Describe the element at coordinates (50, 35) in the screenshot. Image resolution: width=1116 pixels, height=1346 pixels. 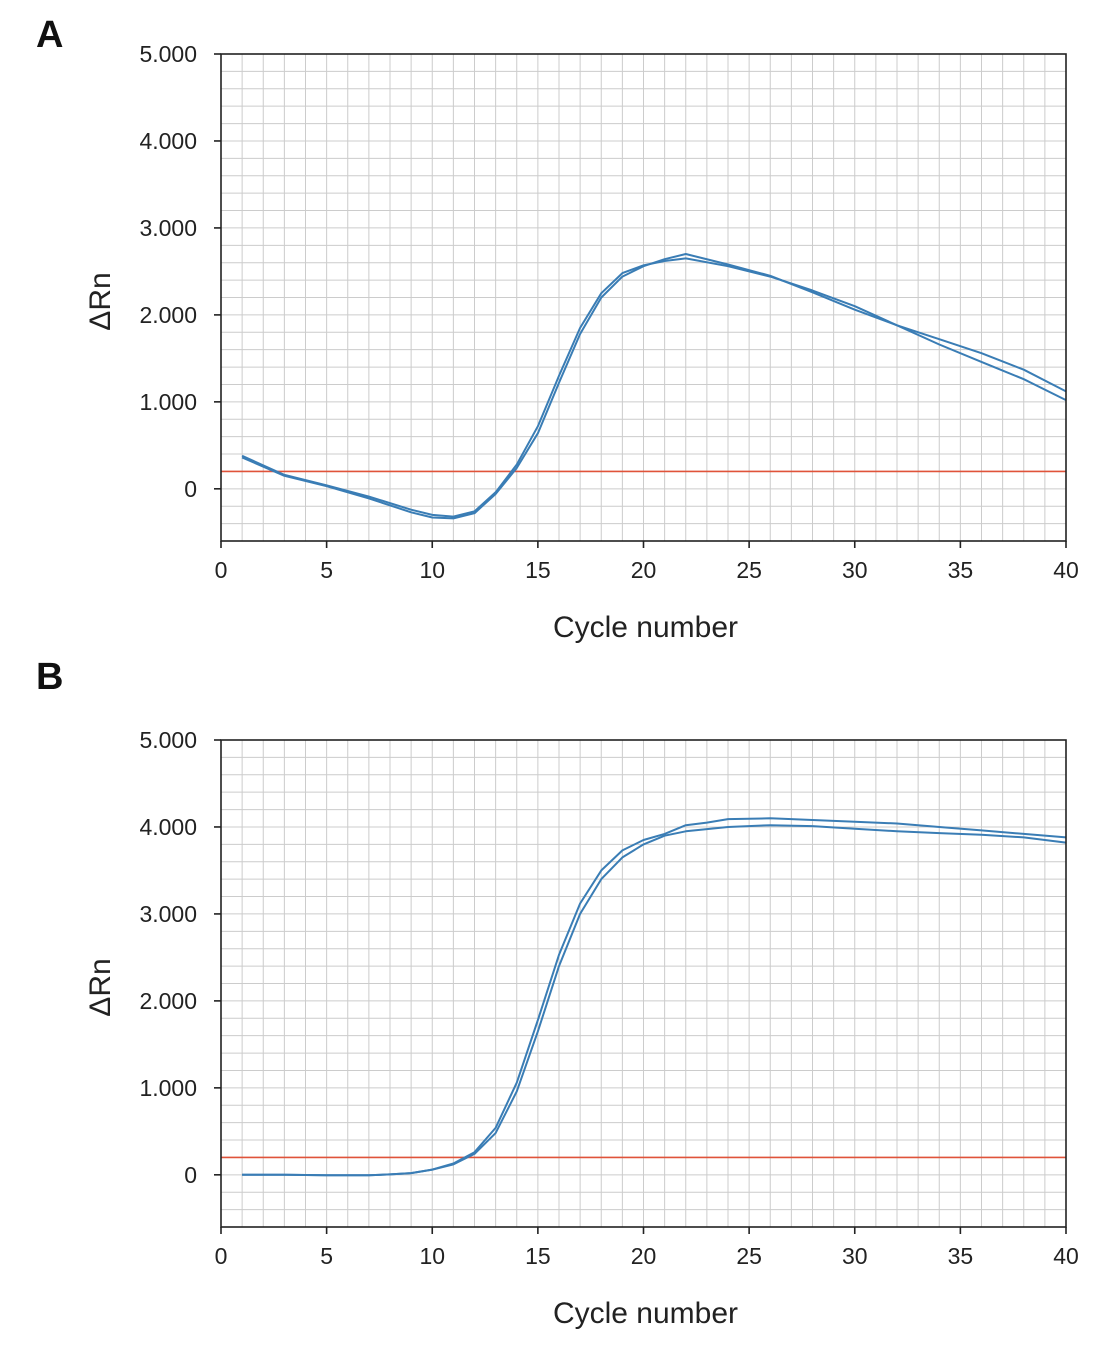
I see `panel-label-a: A` at that location.